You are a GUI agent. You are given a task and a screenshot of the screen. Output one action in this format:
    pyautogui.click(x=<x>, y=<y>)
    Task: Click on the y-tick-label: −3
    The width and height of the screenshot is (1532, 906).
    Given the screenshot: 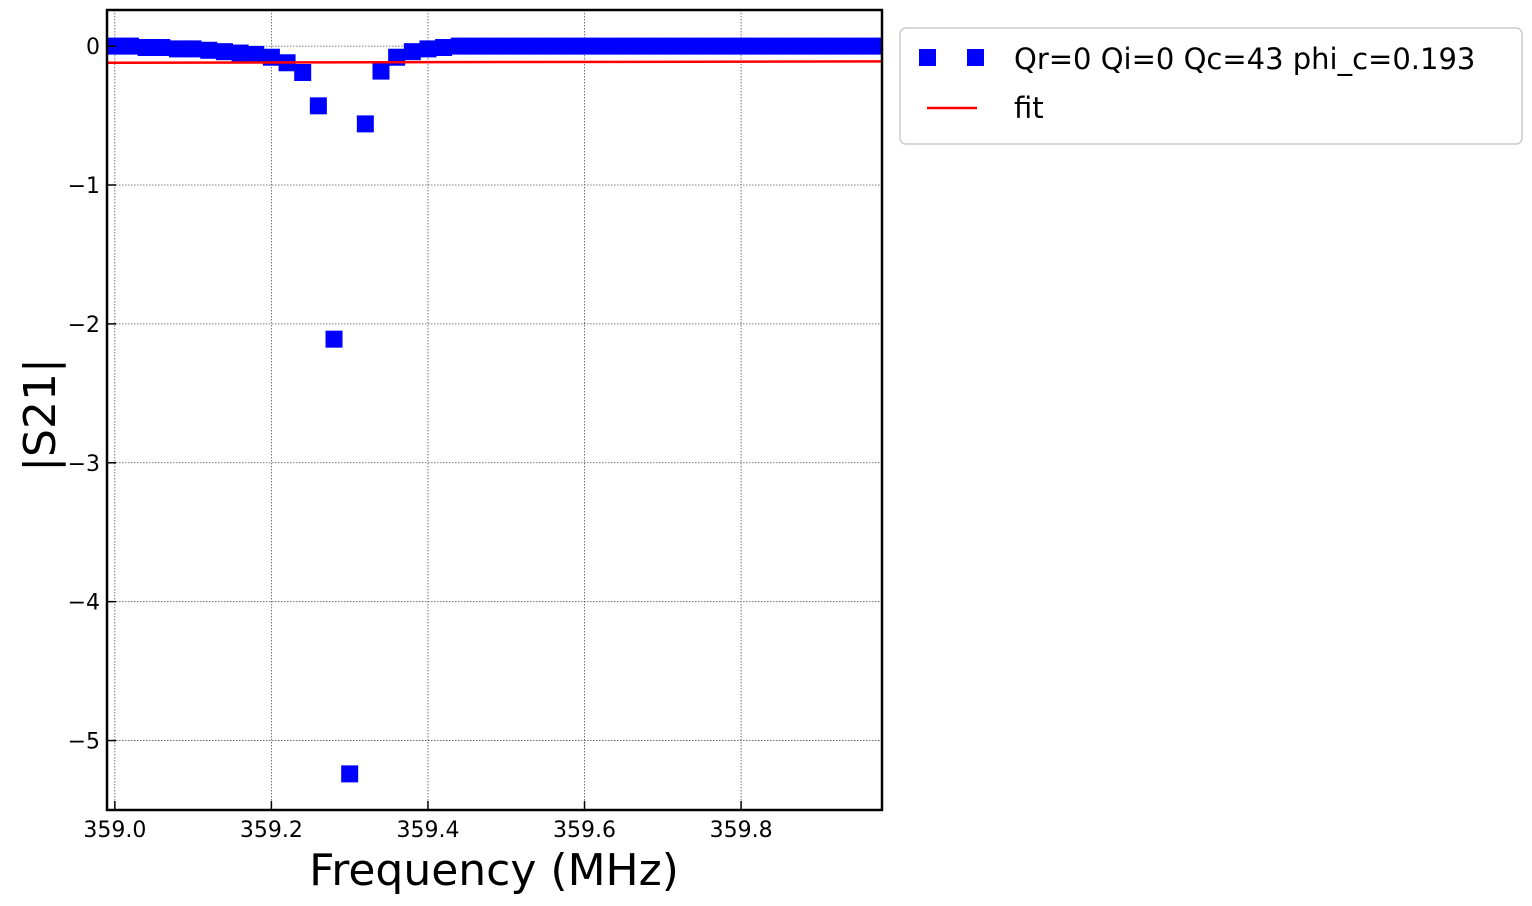 What is the action you would take?
    pyautogui.click(x=84, y=464)
    